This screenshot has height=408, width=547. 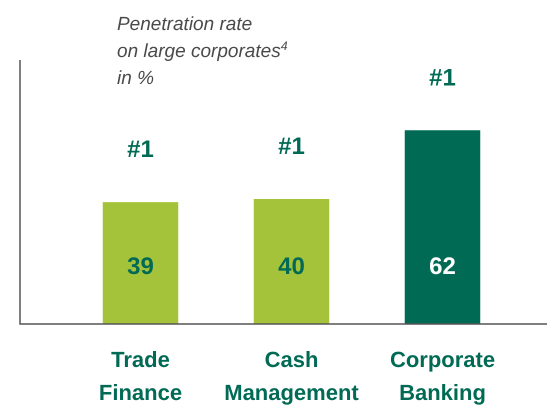 I want to click on x-tick-label: Corporate Banking, so click(x=443, y=376).